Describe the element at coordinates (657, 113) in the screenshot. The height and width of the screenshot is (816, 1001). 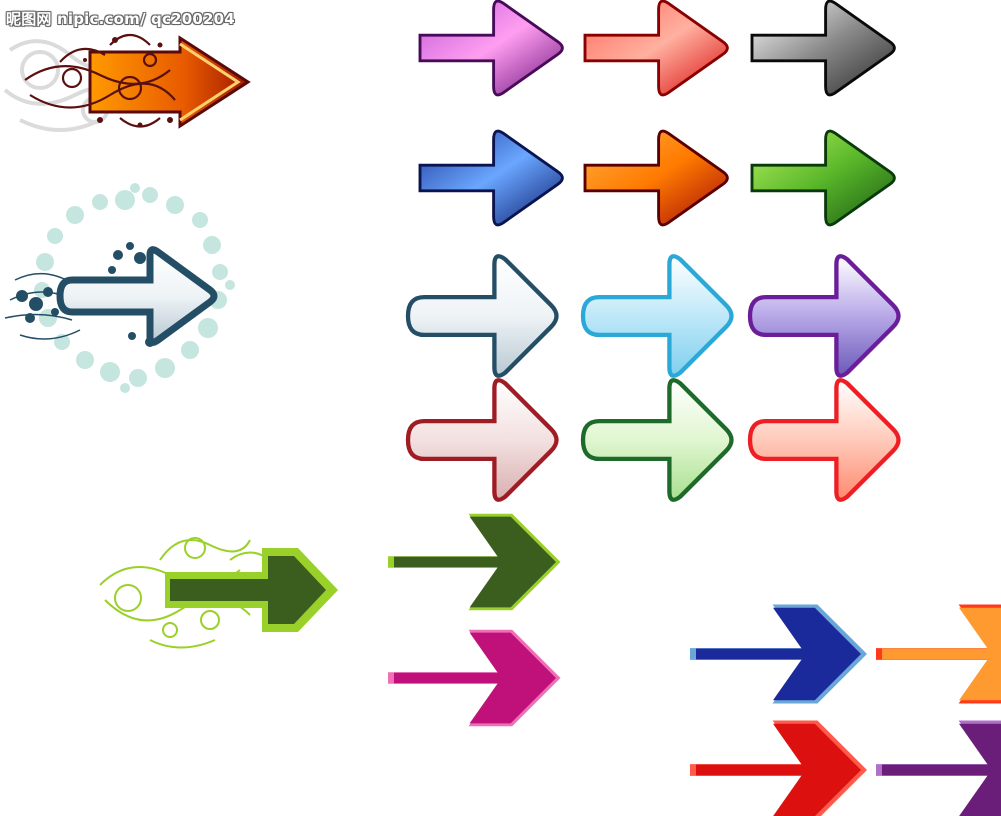
I see `glossy-arrow-icon` at that location.